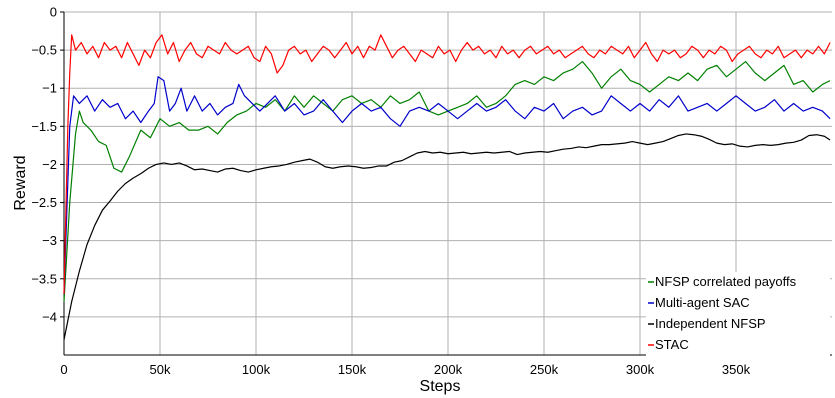 This screenshot has width=835, height=398. I want to click on x-tick-label: 300k, so click(640, 369).